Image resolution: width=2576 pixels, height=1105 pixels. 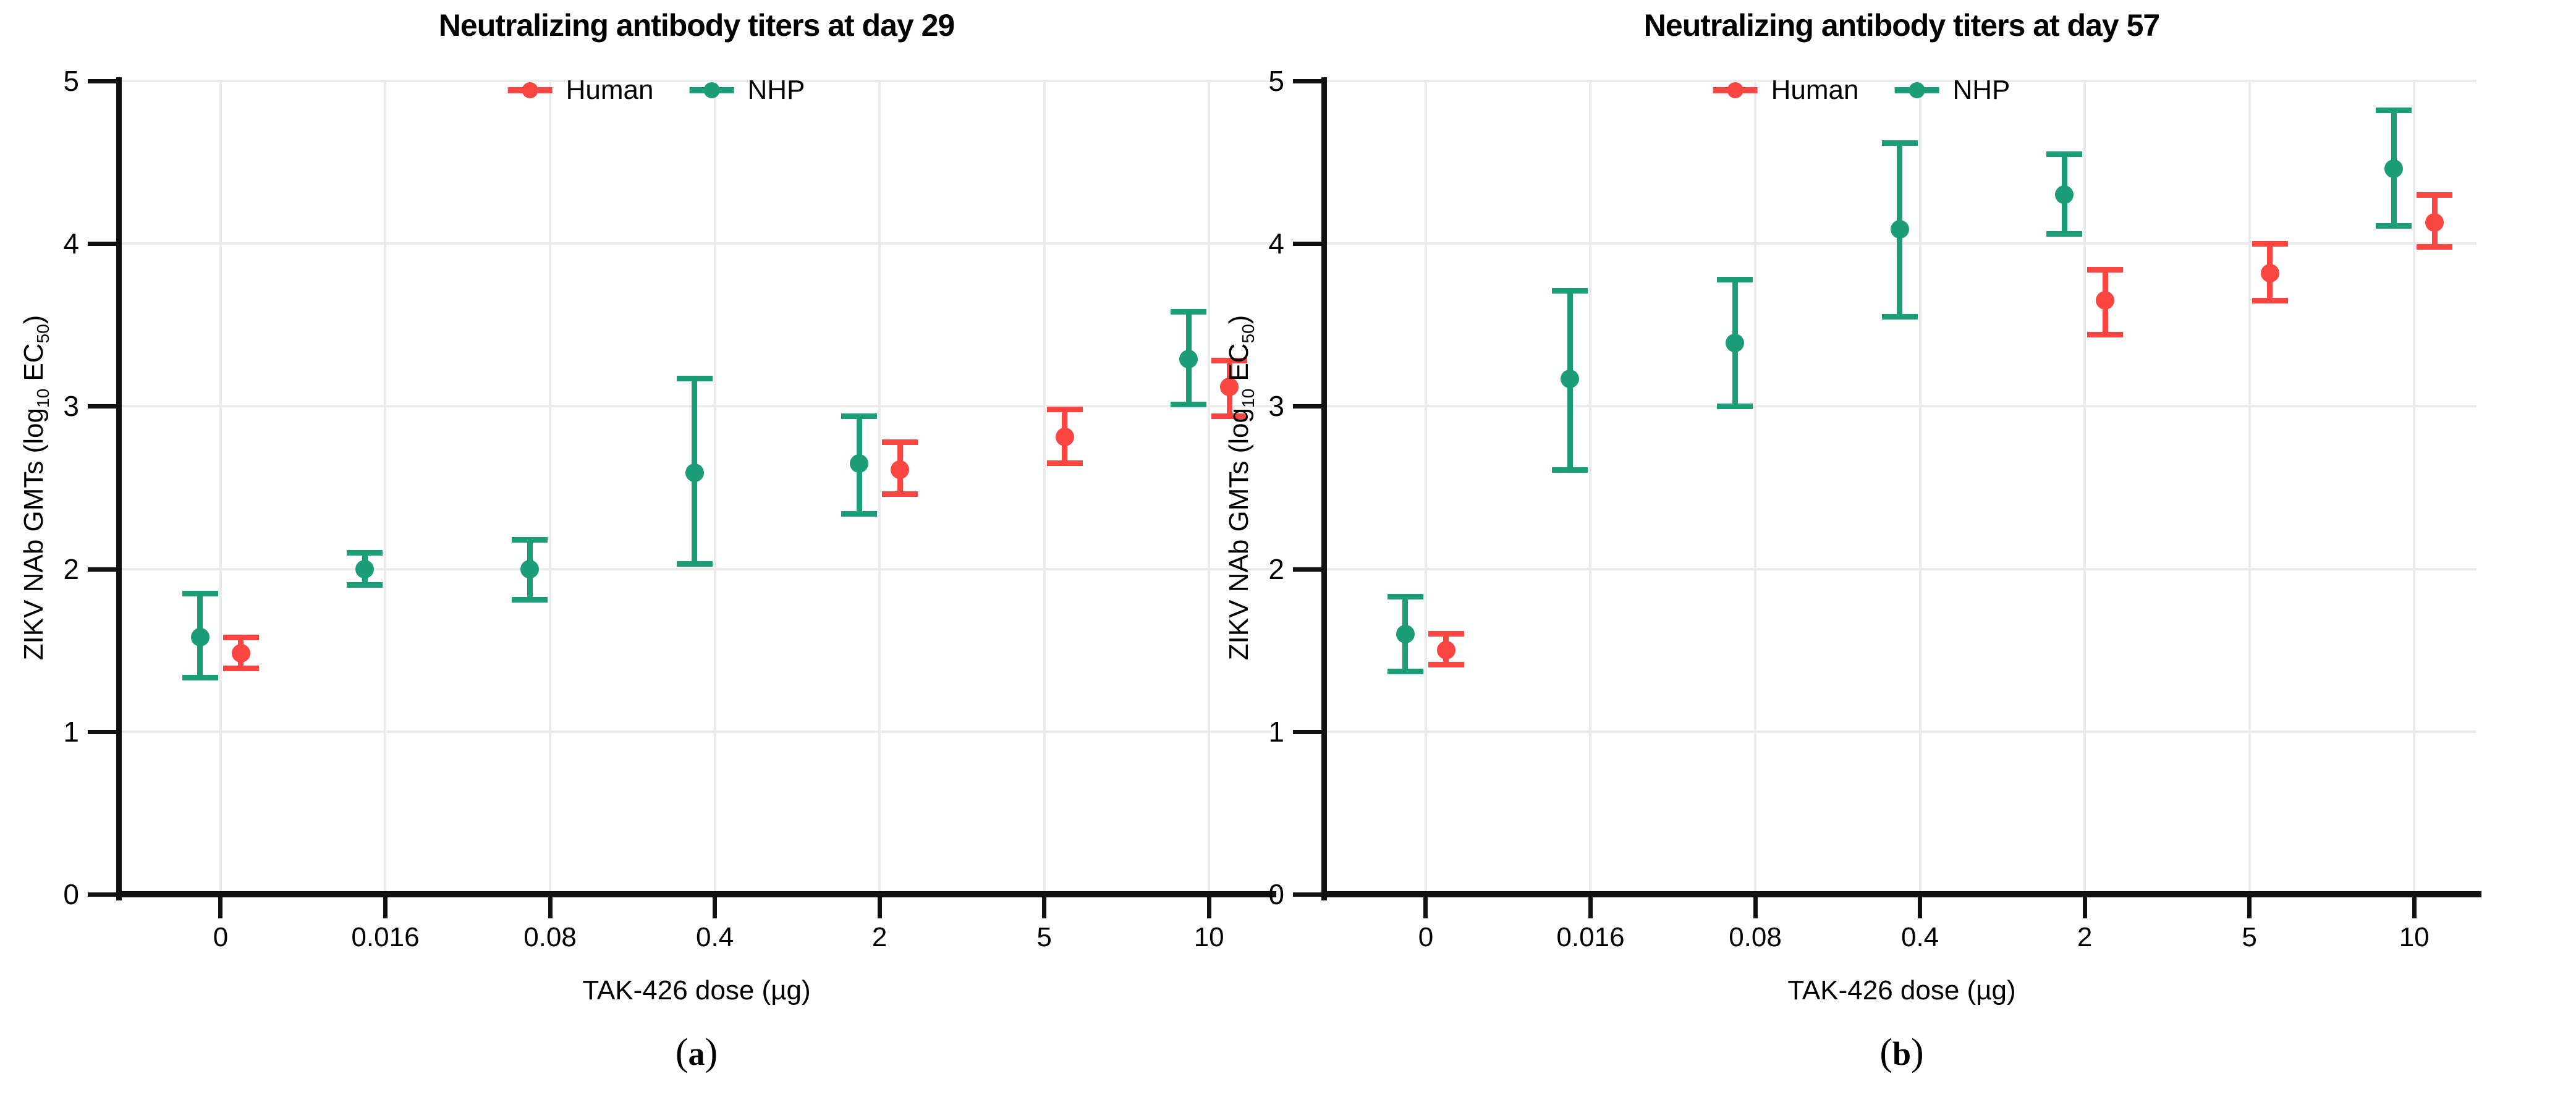 I want to click on y-axis-title-run: EC, so click(x=34, y=366).